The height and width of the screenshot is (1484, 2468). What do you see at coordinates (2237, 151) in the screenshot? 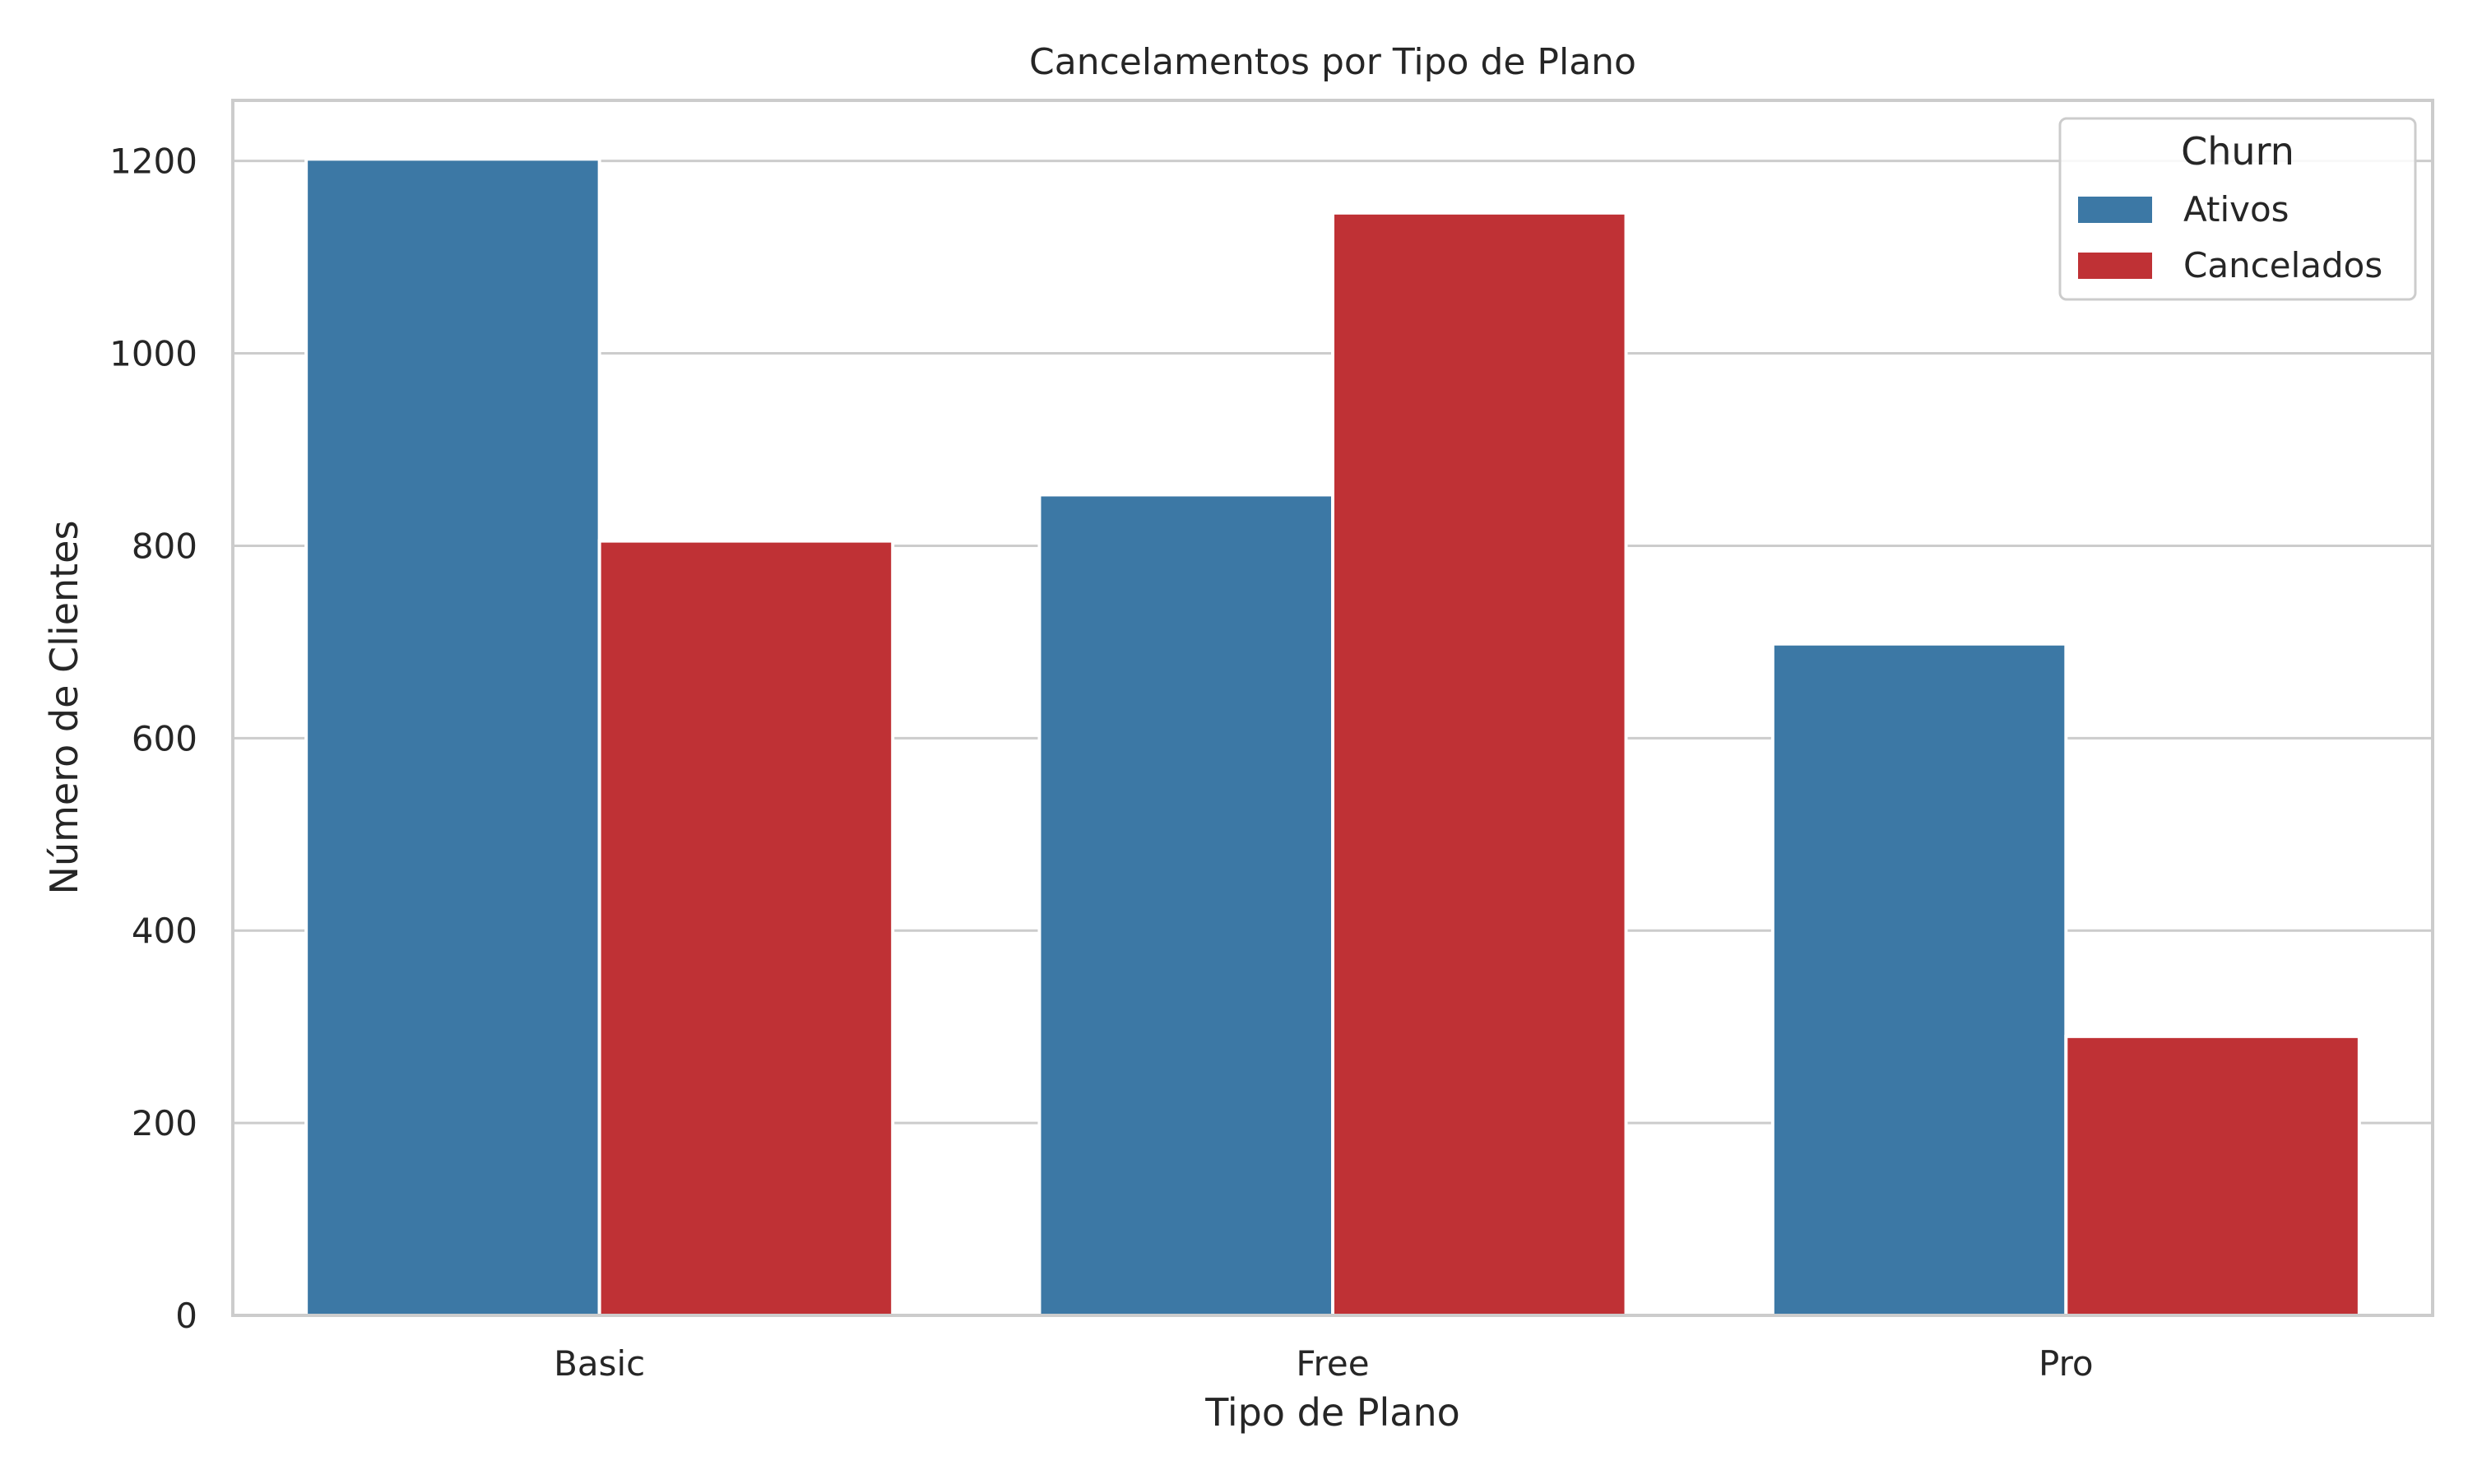
I see `legend-title: Churn` at bounding box center [2237, 151].